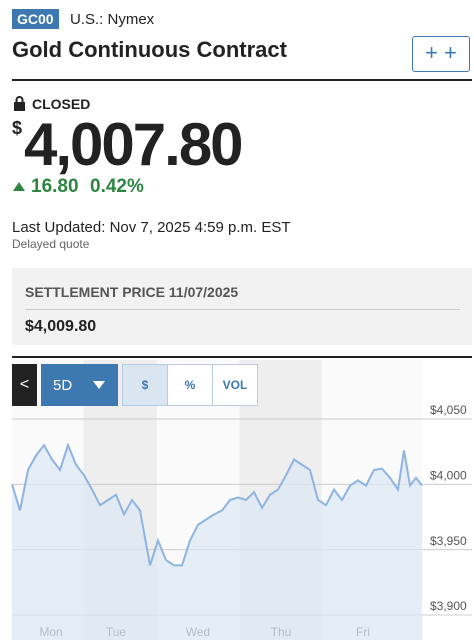  I want to click on y-tick-label: $4,050, so click(448, 410).